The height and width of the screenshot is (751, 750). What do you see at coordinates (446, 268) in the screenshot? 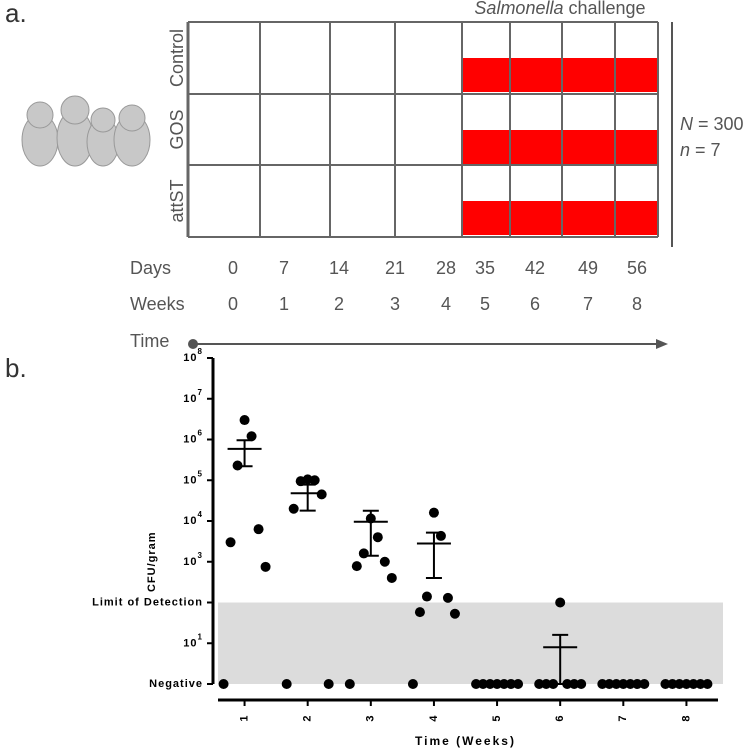
I see `day-label: 28` at bounding box center [446, 268].